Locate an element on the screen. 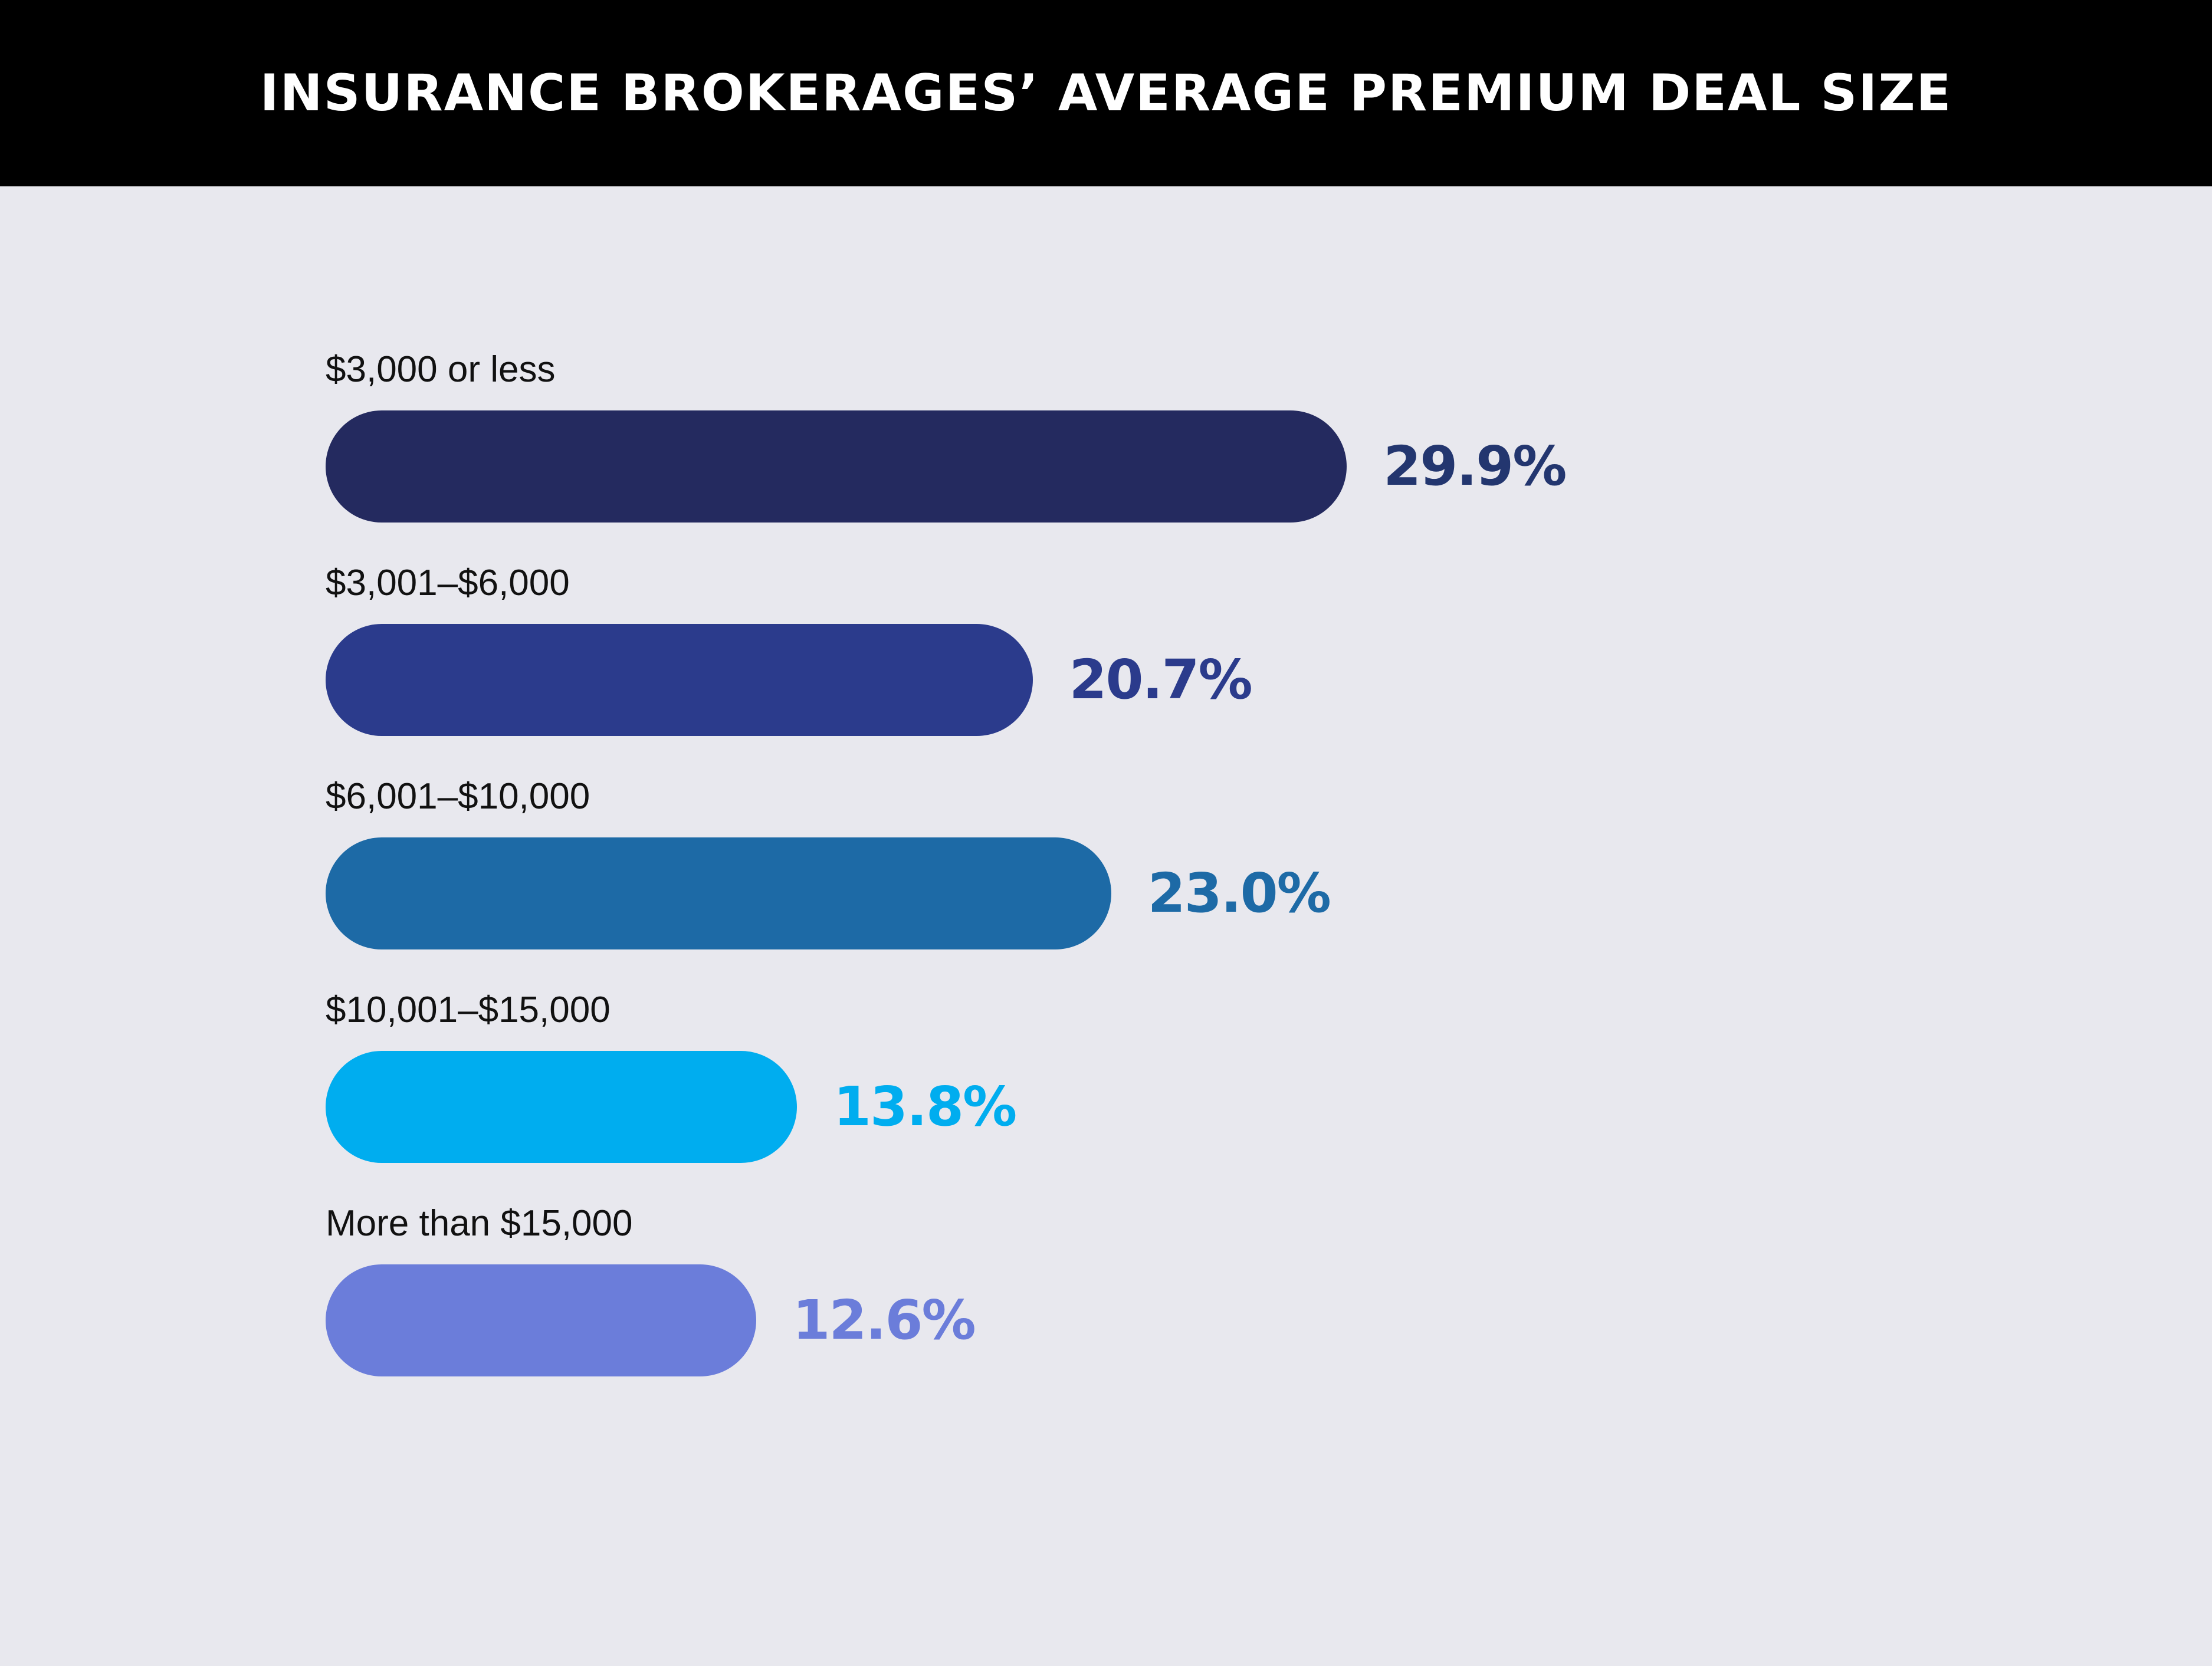 This screenshot has width=2212, height=1666. category-label: $6,001–$10,000 is located at coordinates (458, 796).